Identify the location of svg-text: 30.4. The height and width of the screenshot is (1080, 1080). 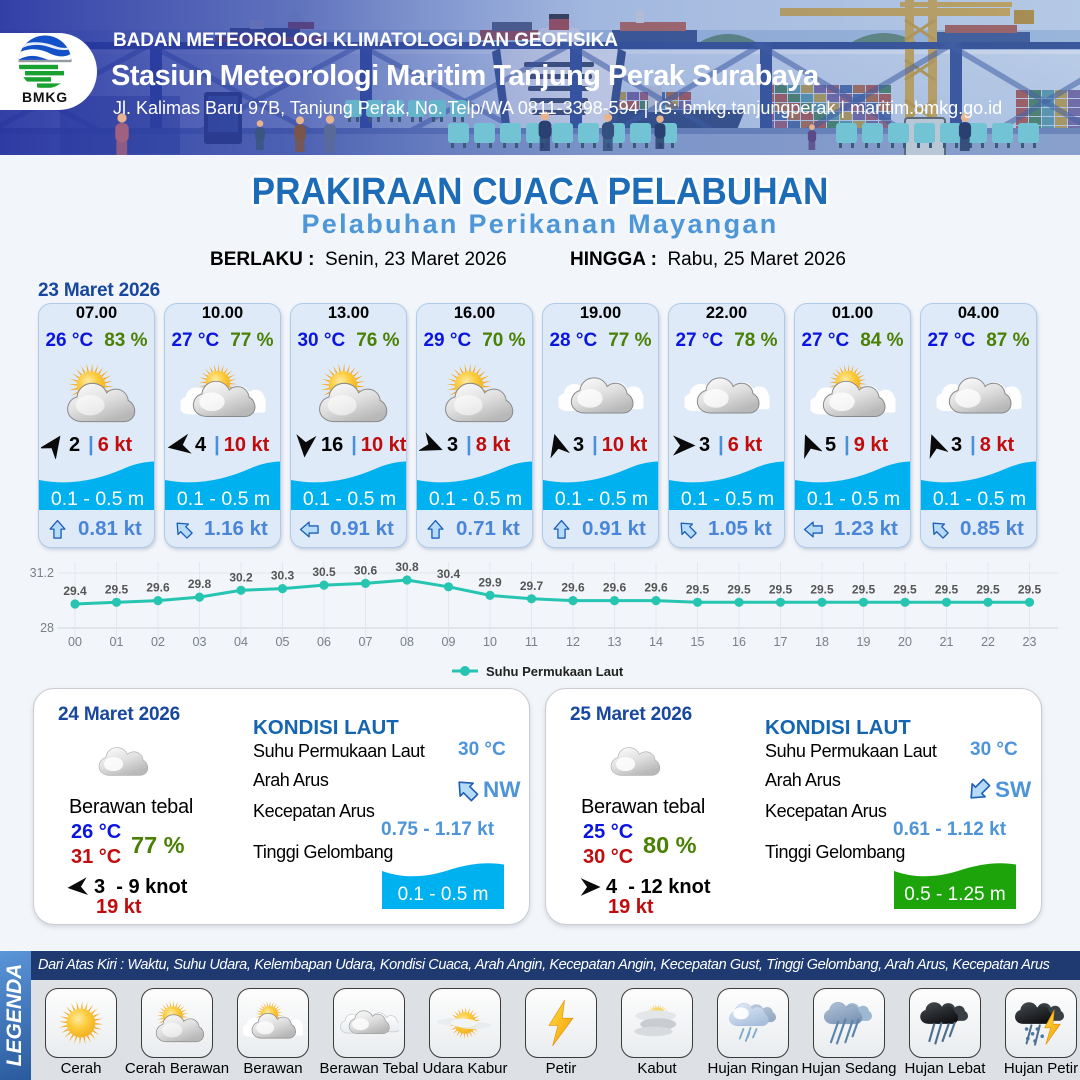
(449, 574).